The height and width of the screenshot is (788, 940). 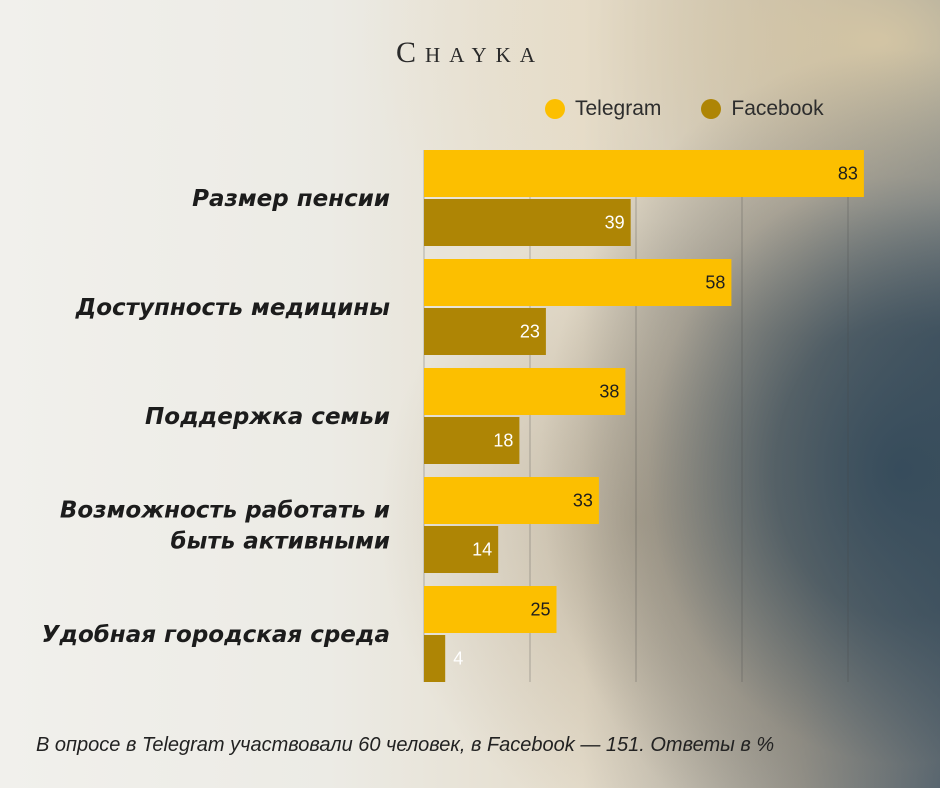 I want to click on category-label: Возможность работать и быть активными, so click(x=225, y=526).